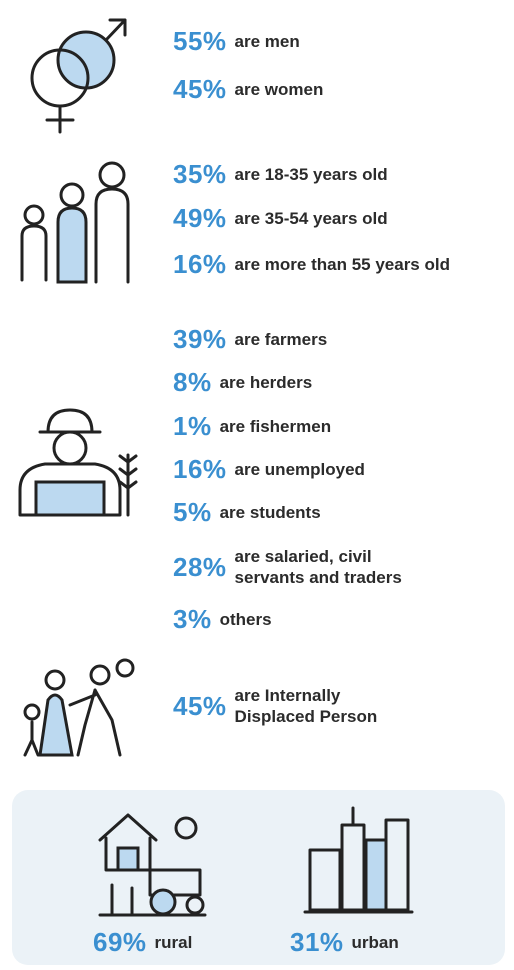 This screenshot has width=514, height=970. What do you see at coordinates (358, 860) in the screenshot?
I see `urban-icon` at bounding box center [358, 860].